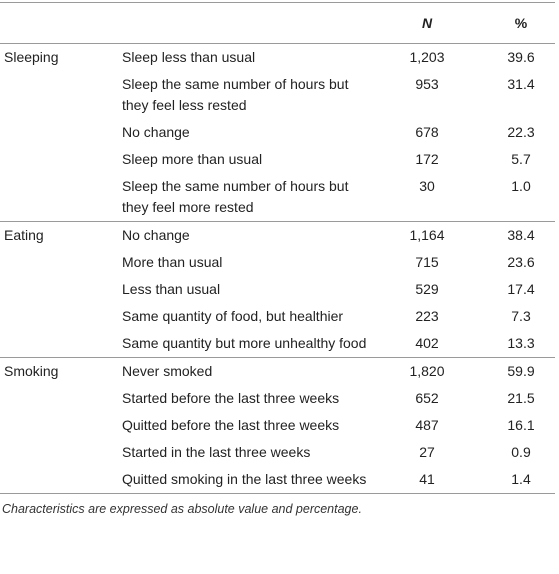  I want to click on pct-cell: 59.9, so click(521, 371).